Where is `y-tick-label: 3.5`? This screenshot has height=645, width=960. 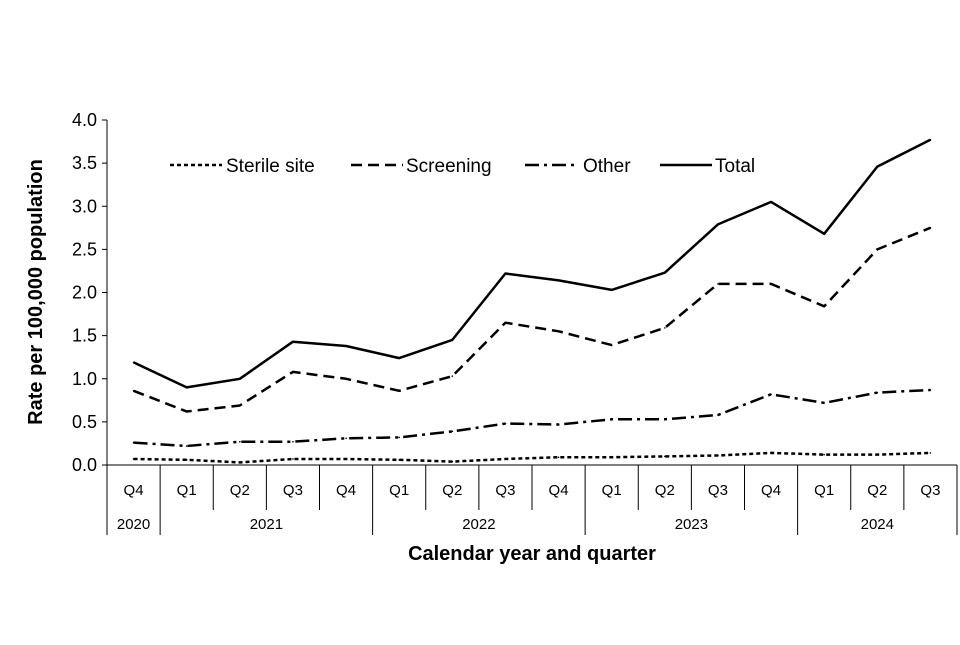 y-tick-label: 3.5 is located at coordinates (84, 163).